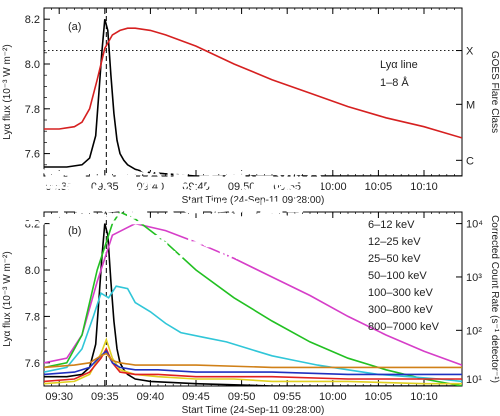 The image size is (500, 416). What do you see at coordinates (394, 259) in the screenshot?
I see `legend-entry-25-50-kev: 25–50 keV` at bounding box center [394, 259].